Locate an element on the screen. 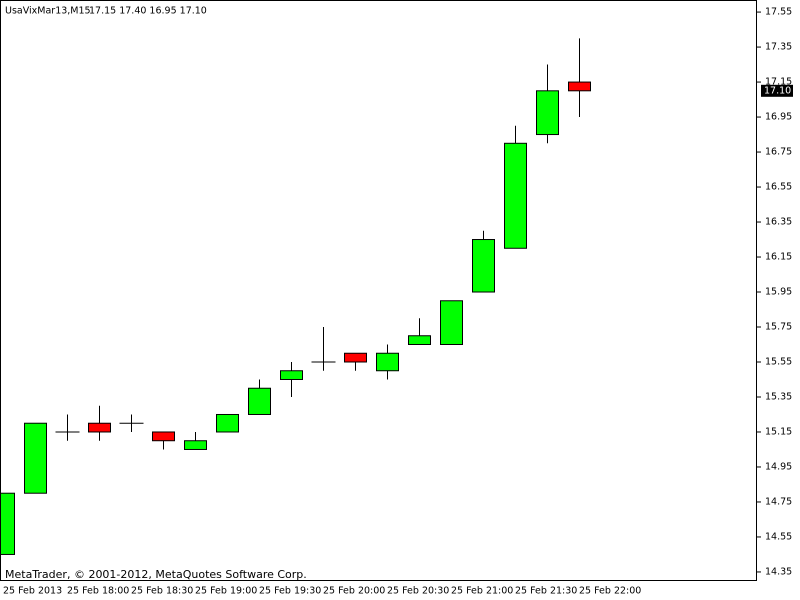 The height and width of the screenshot is (600, 800). y-tick-label: 17.35 is located at coordinates (778, 47).